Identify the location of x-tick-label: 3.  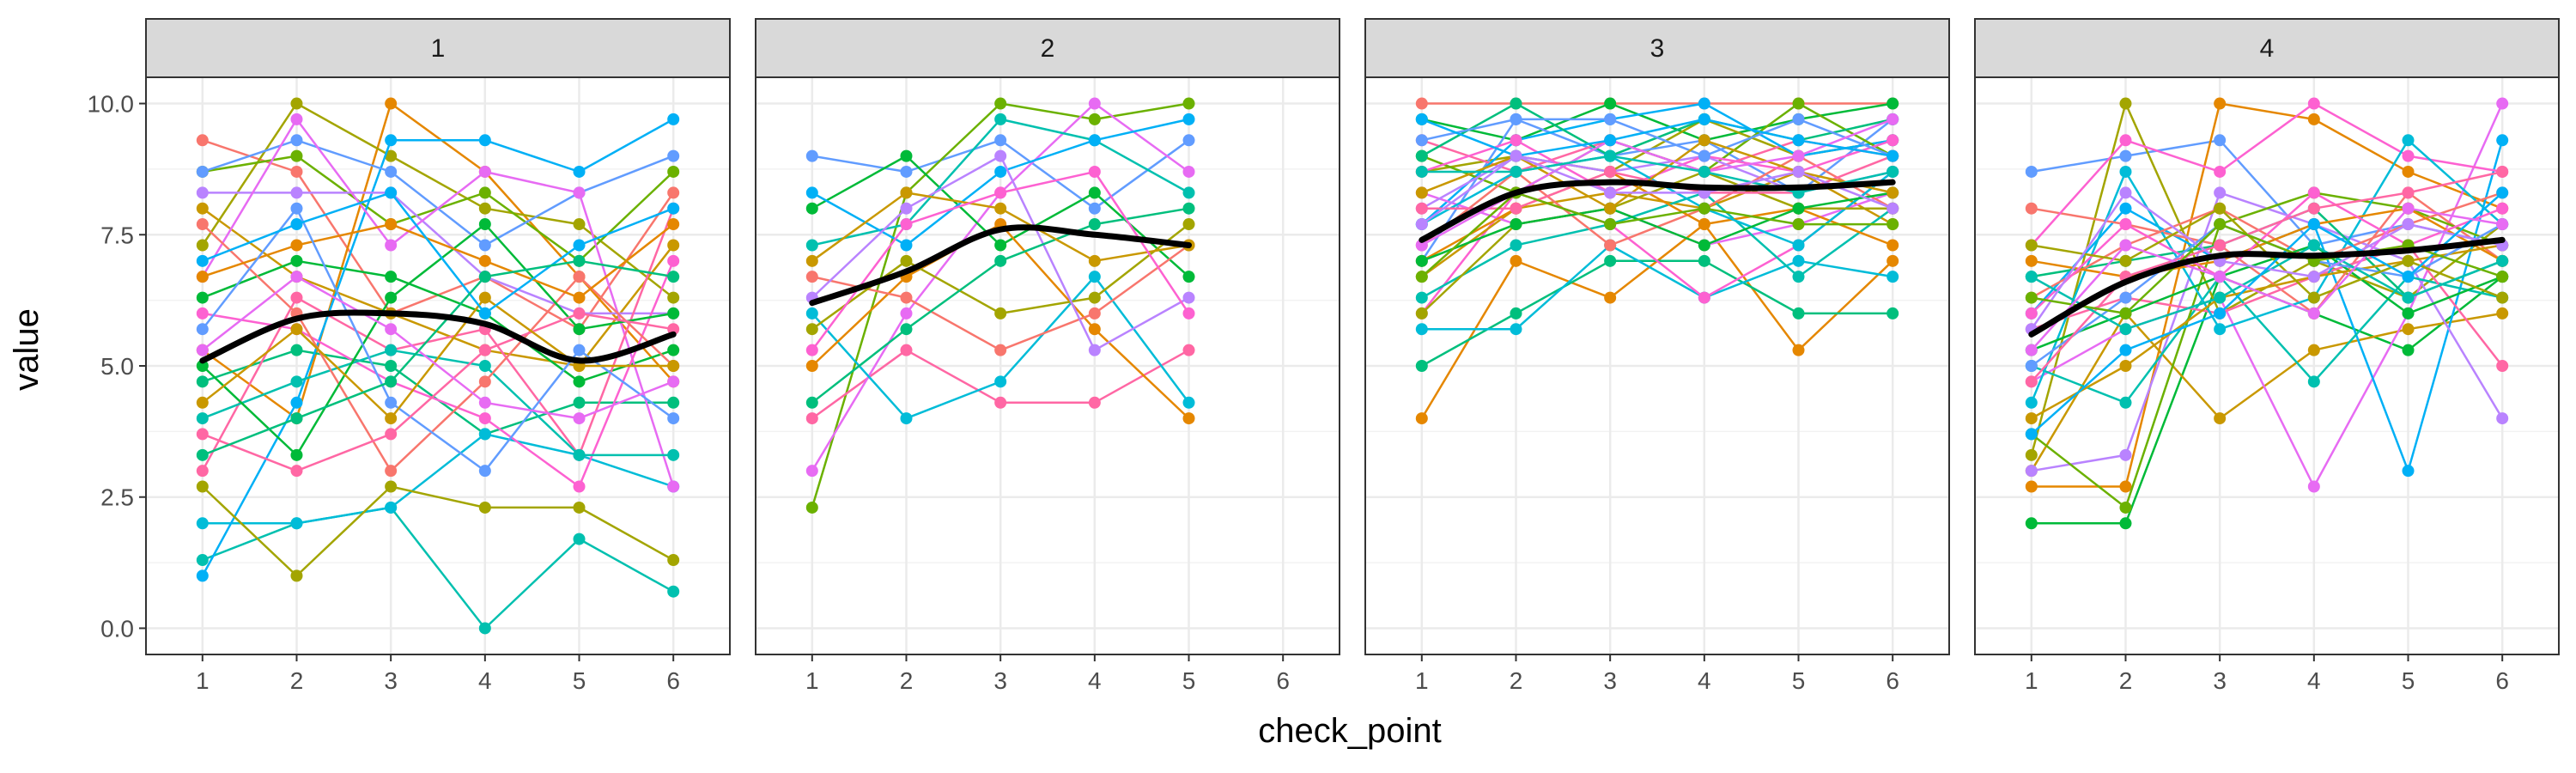
(1000, 680).